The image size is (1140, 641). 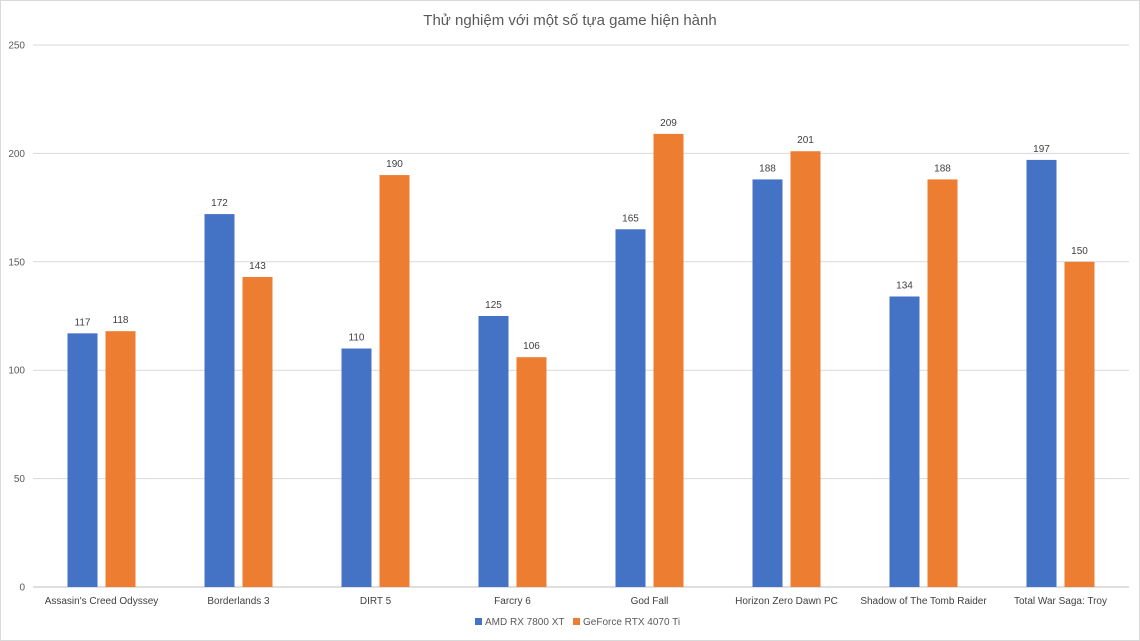 What do you see at coordinates (16, 46) in the screenshot?
I see `y-tick-label: 250` at bounding box center [16, 46].